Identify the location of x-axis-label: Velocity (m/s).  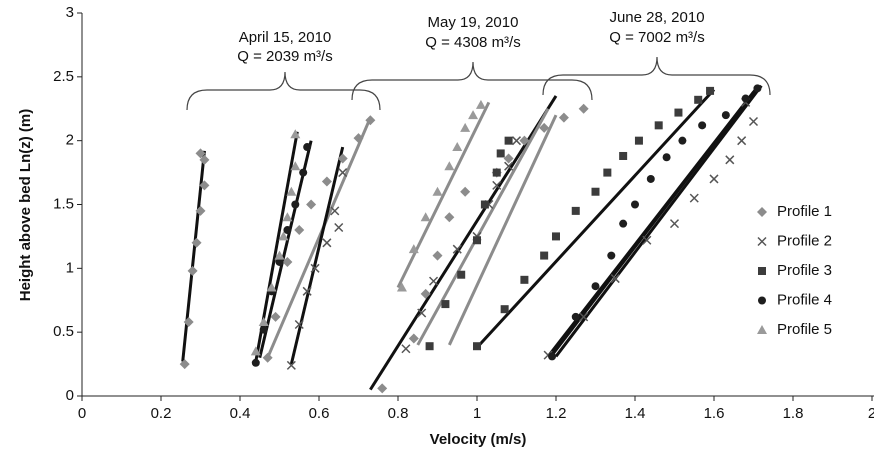
(478, 439).